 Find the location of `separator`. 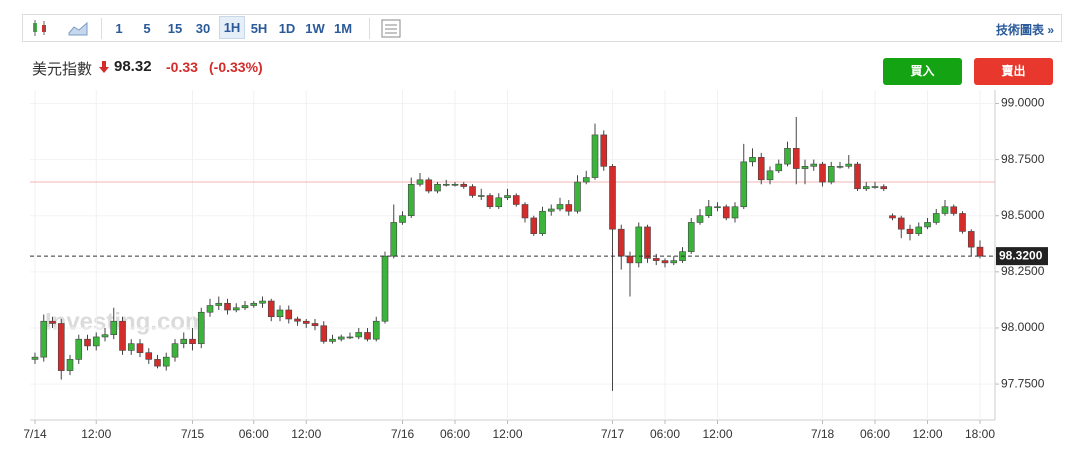

separator is located at coordinates (101, 28).